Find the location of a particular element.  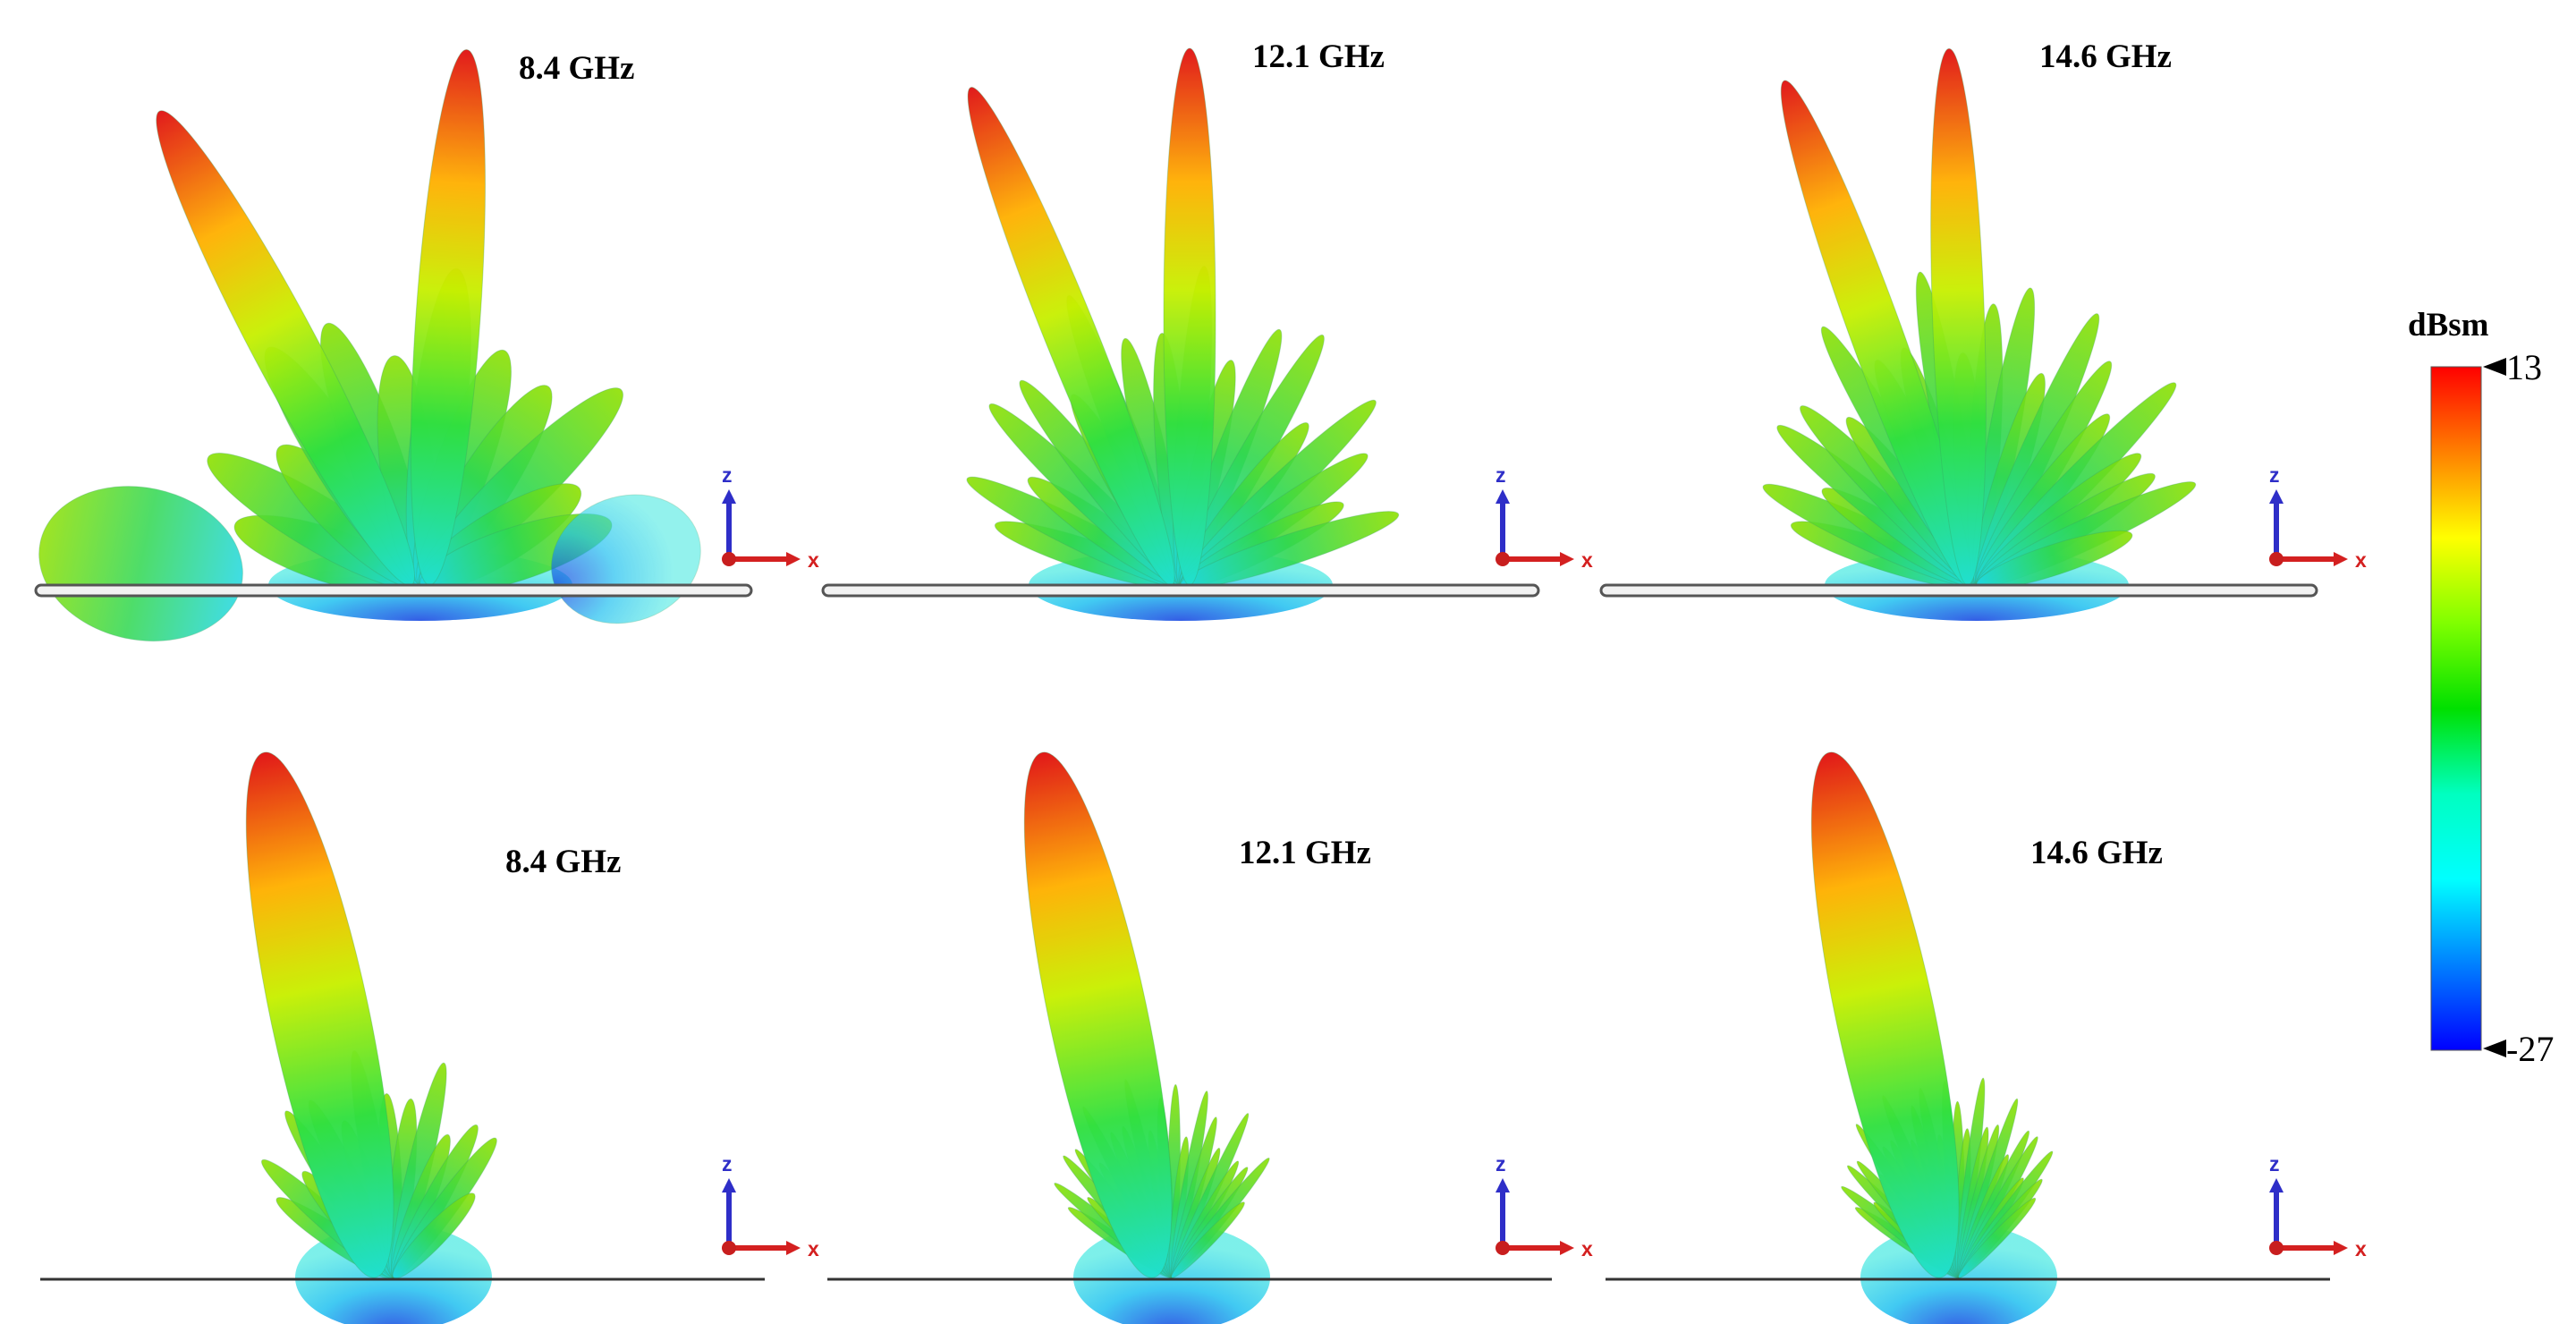

colorbar-gradient is located at coordinates (2456, 708).